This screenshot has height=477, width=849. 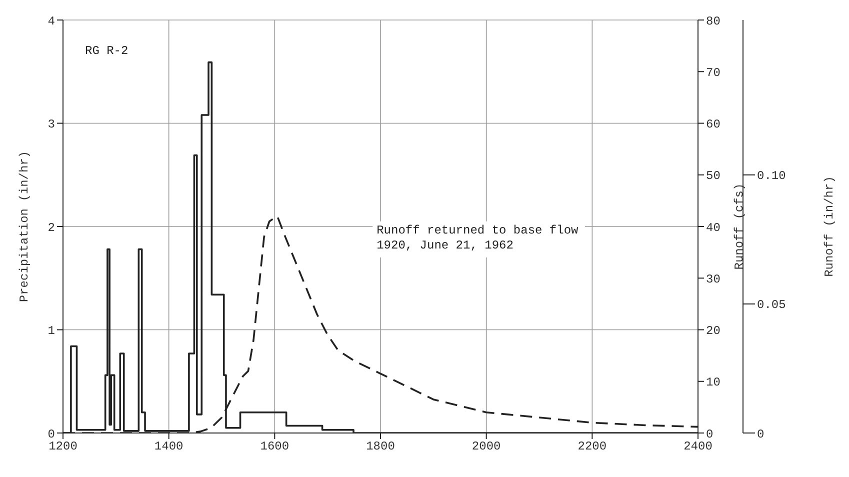 What do you see at coordinates (275, 447) in the screenshot?
I see `x-tick-label: 1600` at bounding box center [275, 447].